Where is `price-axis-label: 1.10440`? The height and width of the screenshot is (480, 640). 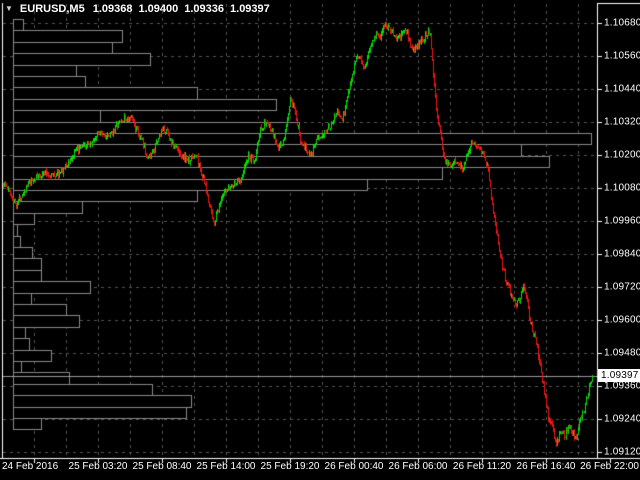 price-axis-label: 1.10440 is located at coordinates (622, 89).